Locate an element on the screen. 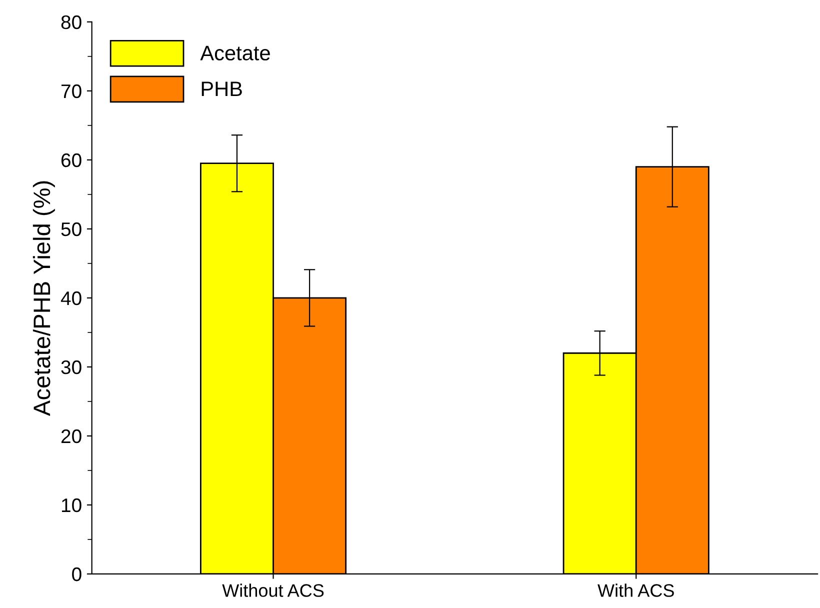 This screenshot has width=820, height=608. y-tick-label: 80 is located at coordinates (71, 22).